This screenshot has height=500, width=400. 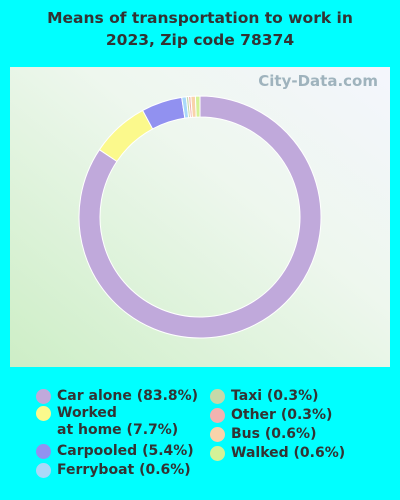 I want to click on legend-label: Worked at home (7.7%), so click(x=118, y=421).